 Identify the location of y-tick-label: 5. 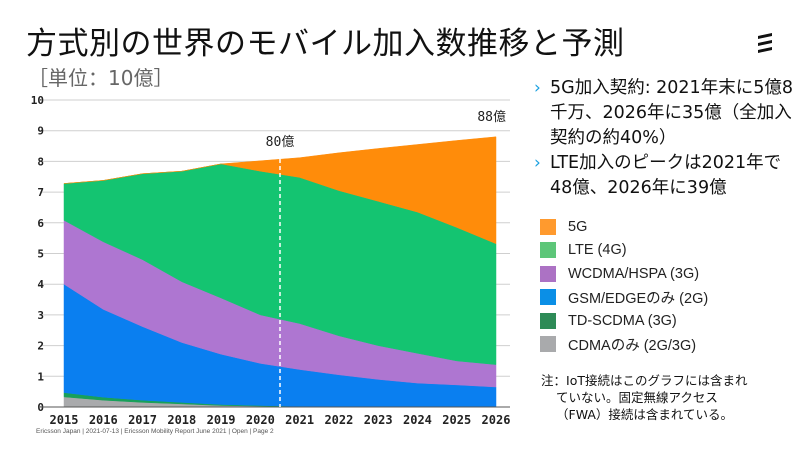
(40, 254).